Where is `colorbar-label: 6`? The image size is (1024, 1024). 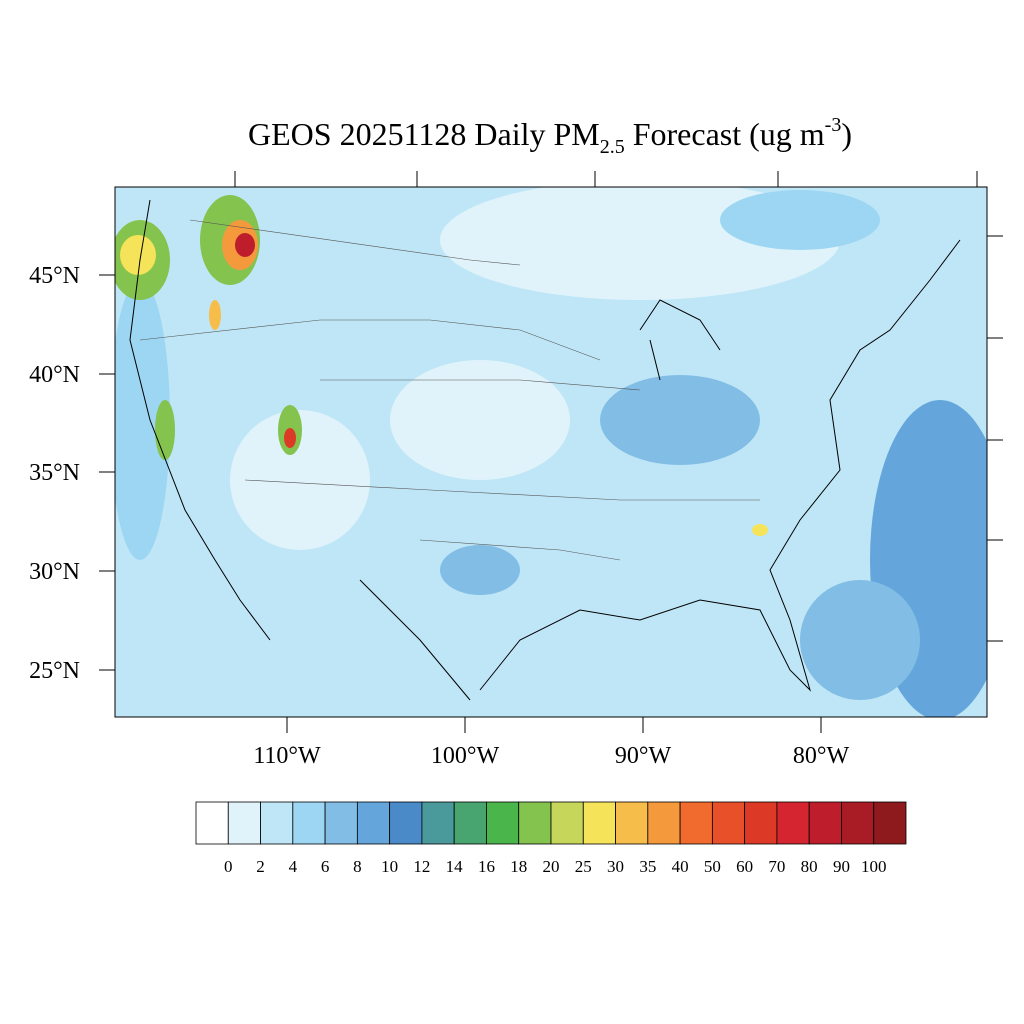 colorbar-label: 6 is located at coordinates (325, 866).